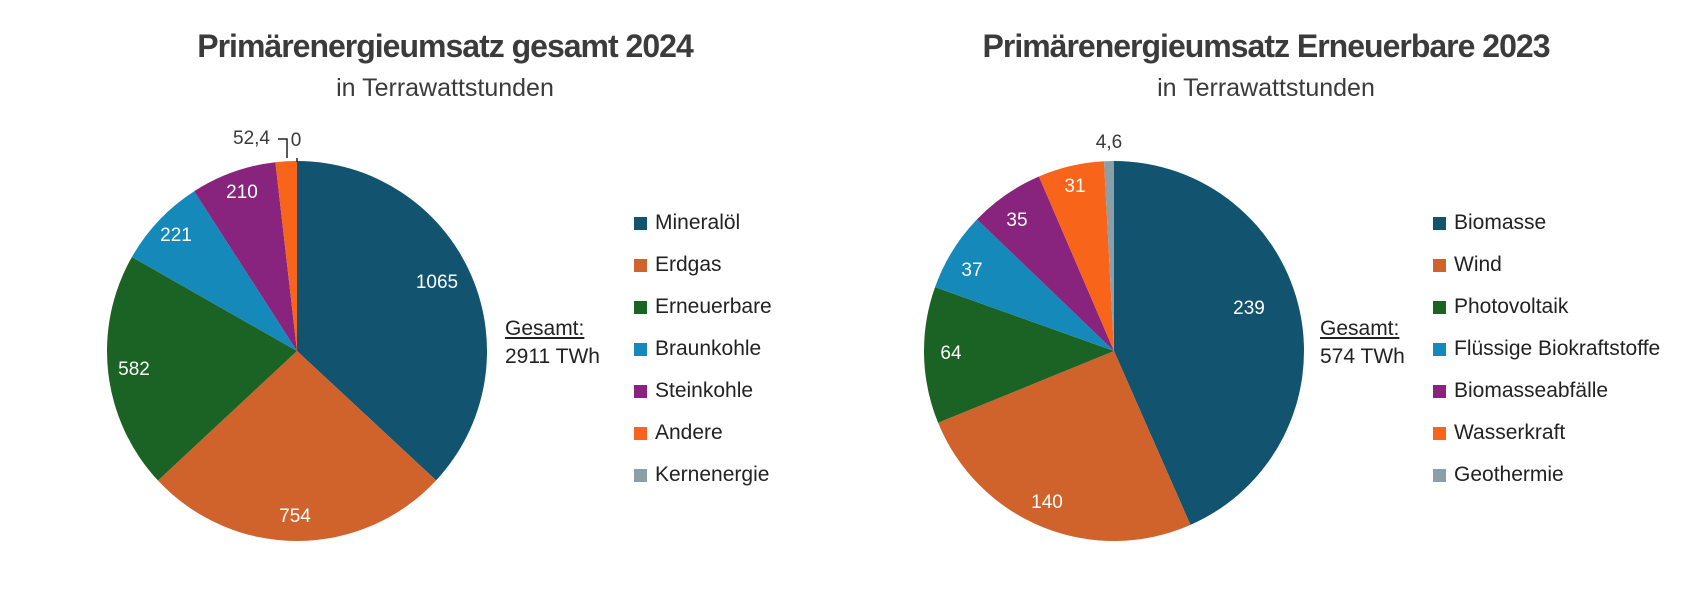 The image size is (1689, 590). What do you see at coordinates (1362, 356) in the screenshot?
I see `total-value: 574 TWh` at bounding box center [1362, 356].